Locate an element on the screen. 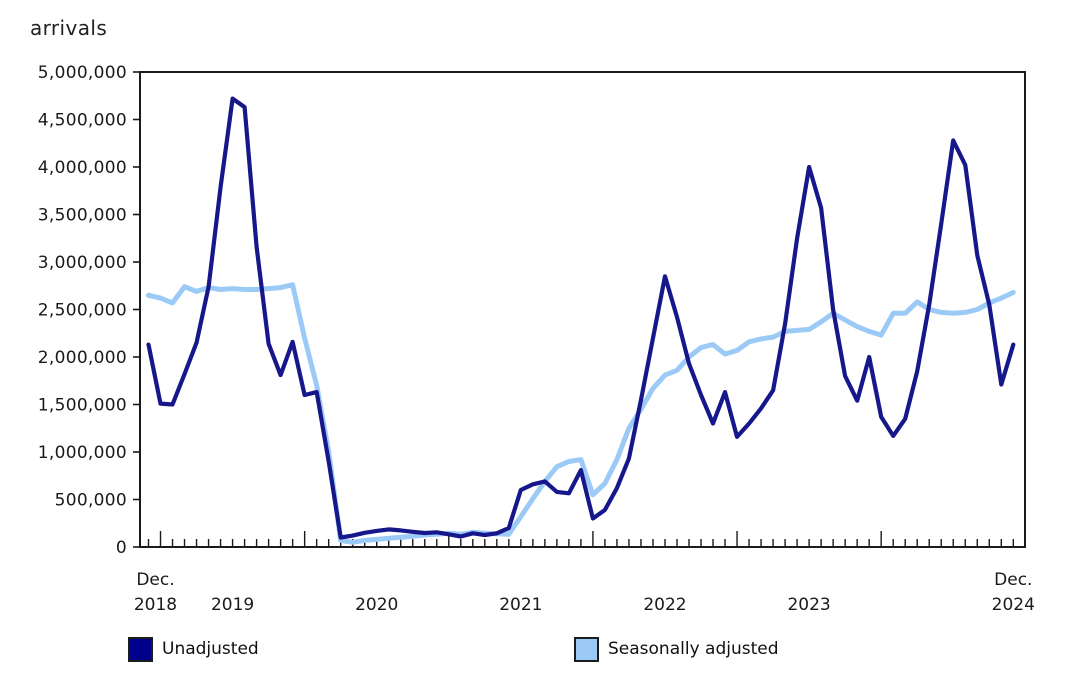  chart-title: arrivals is located at coordinates (69, 28).